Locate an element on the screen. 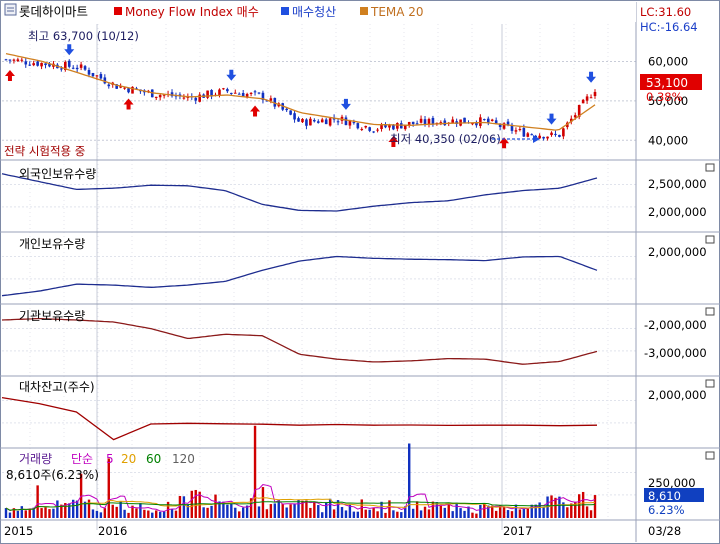 The height and width of the screenshot is (544, 720). price-axis: 60,000 50,000 40,000 is located at coordinates (668, 101).